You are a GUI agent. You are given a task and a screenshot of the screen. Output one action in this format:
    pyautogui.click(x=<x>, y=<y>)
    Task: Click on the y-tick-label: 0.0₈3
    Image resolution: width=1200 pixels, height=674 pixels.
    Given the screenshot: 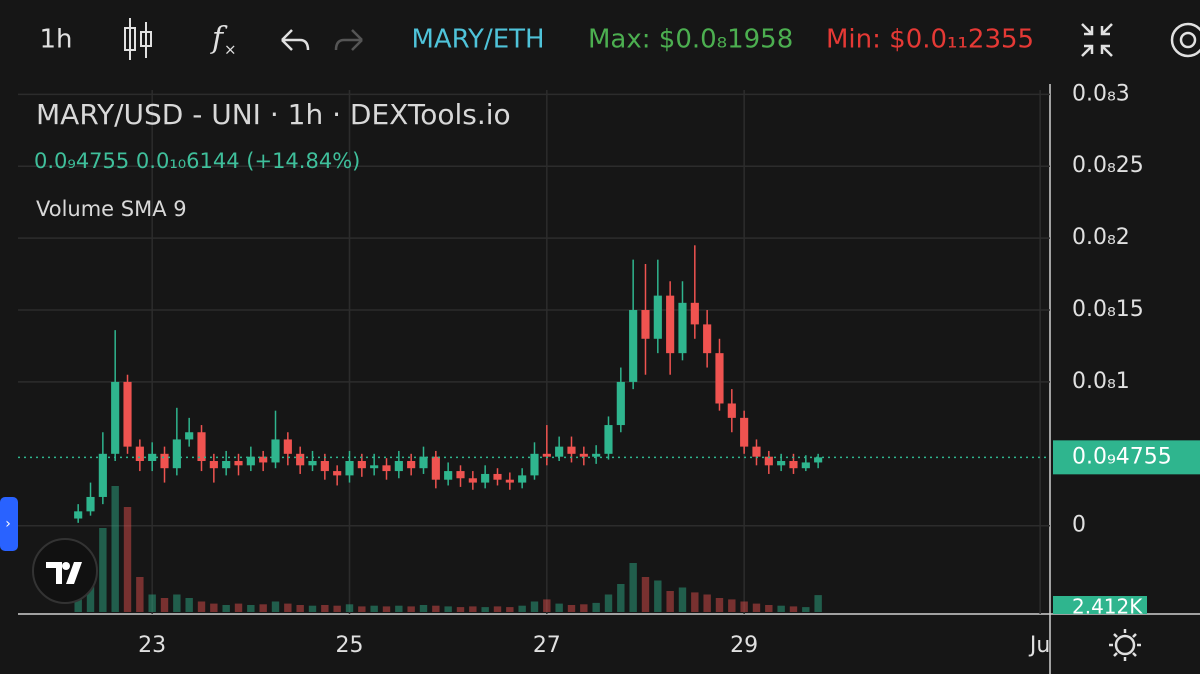 What is the action you would take?
    pyautogui.click(x=1101, y=93)
    